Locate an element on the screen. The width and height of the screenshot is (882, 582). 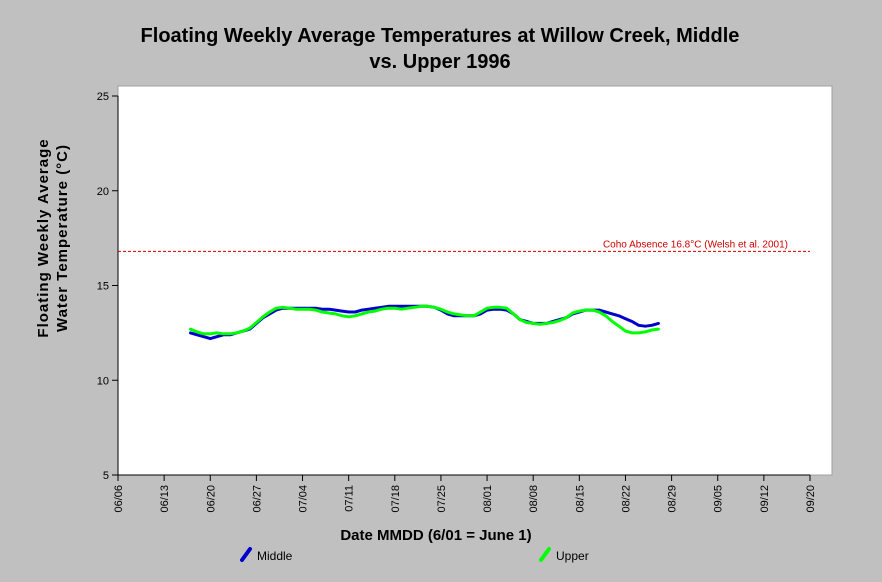
y-axis-label-line2: Water Temperature (°C) is located at coordinates (62, 238).